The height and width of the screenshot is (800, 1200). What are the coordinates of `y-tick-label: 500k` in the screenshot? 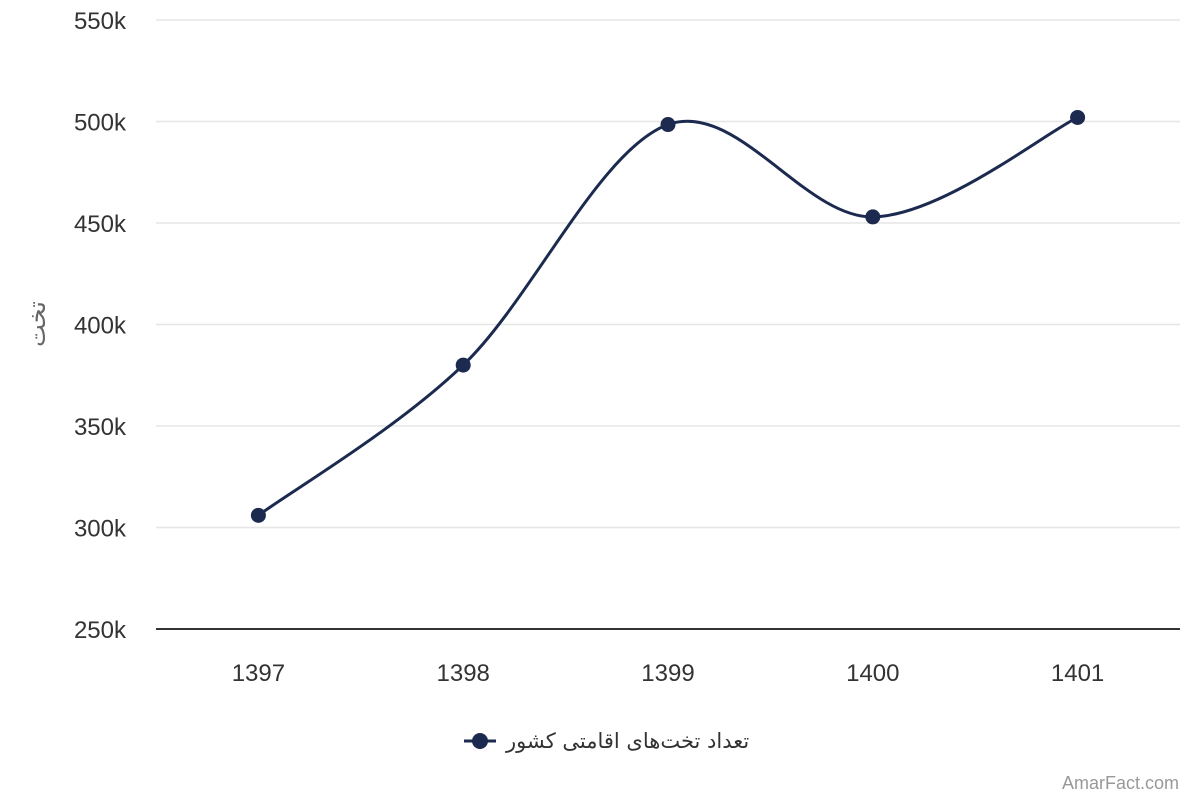 It's located at (100, 123).